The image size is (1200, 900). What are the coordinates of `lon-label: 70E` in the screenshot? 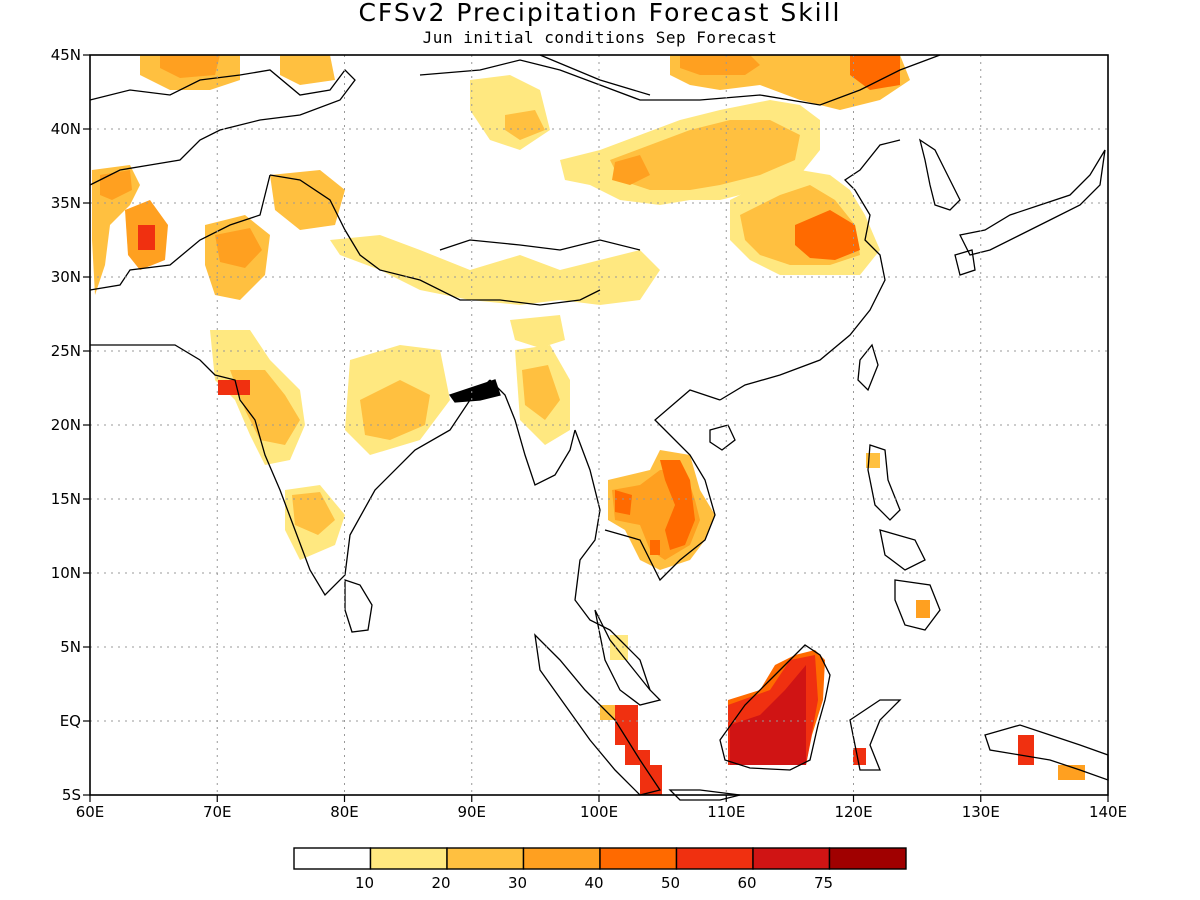 It's located at (217, 812).